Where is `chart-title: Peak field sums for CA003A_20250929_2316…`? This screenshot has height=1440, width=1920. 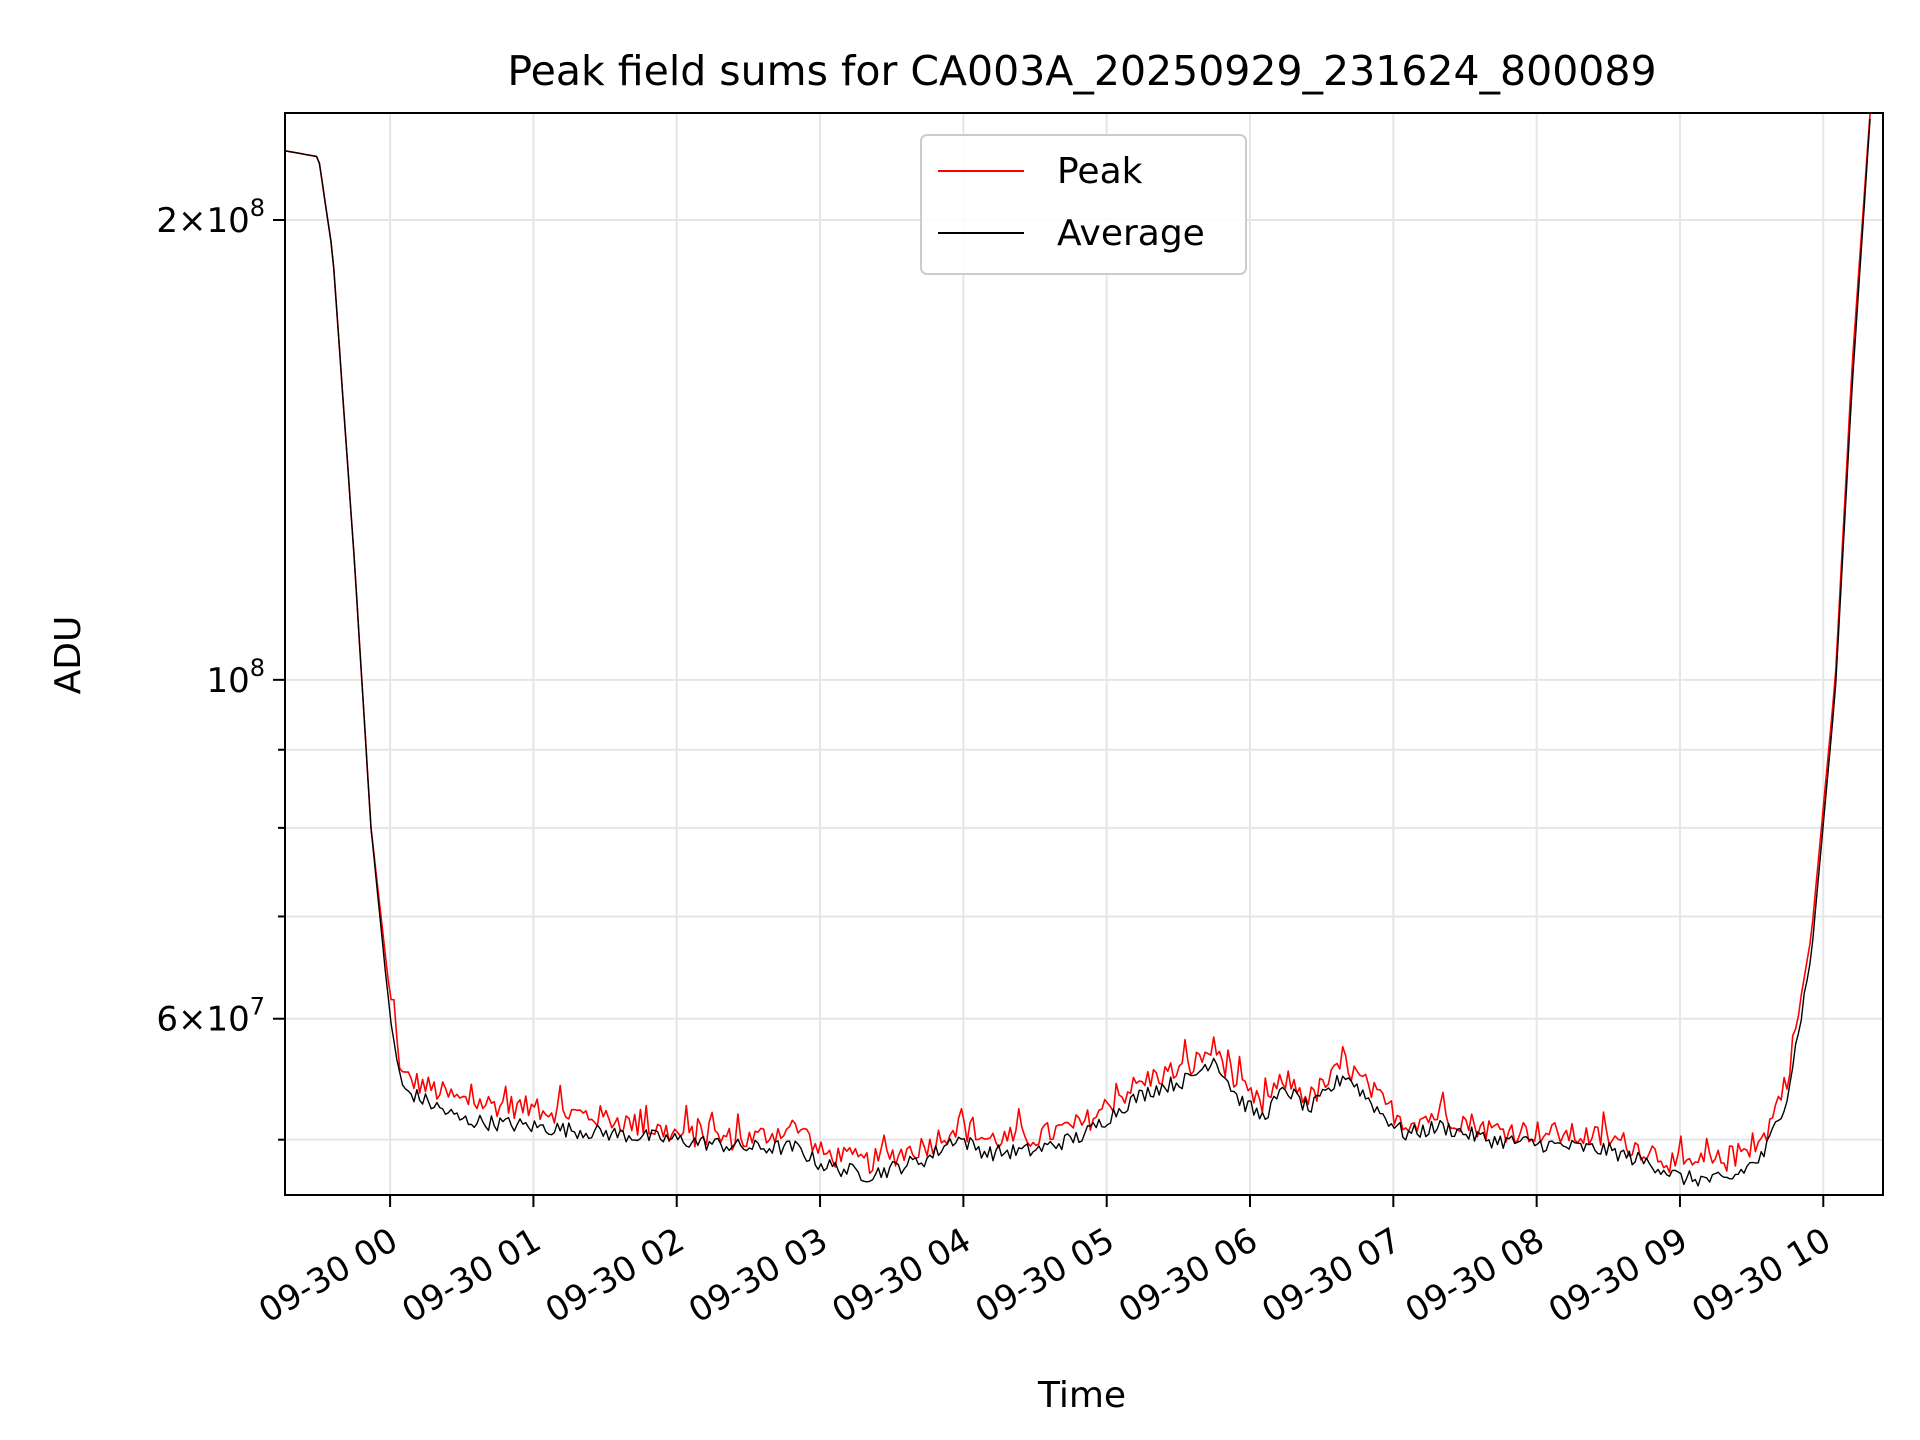 chart-title: Peak field sums for CA003A_20250929_2316… is located at coordinates (1081, 71).